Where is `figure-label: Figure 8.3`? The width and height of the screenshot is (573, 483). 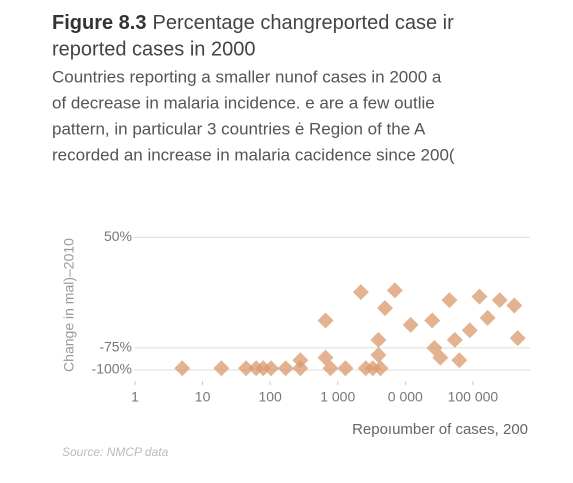
figure-label: Figure 8.3 is located at coordinates (99, 23).